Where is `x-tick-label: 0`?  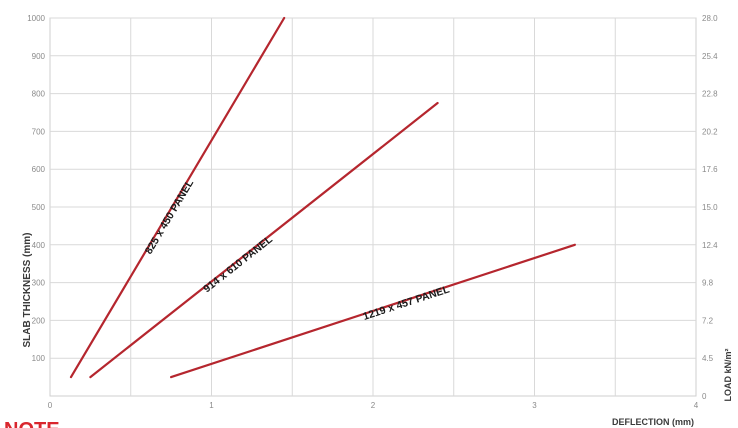 x-tick-label: 0 is located at coordinates (50, 405).